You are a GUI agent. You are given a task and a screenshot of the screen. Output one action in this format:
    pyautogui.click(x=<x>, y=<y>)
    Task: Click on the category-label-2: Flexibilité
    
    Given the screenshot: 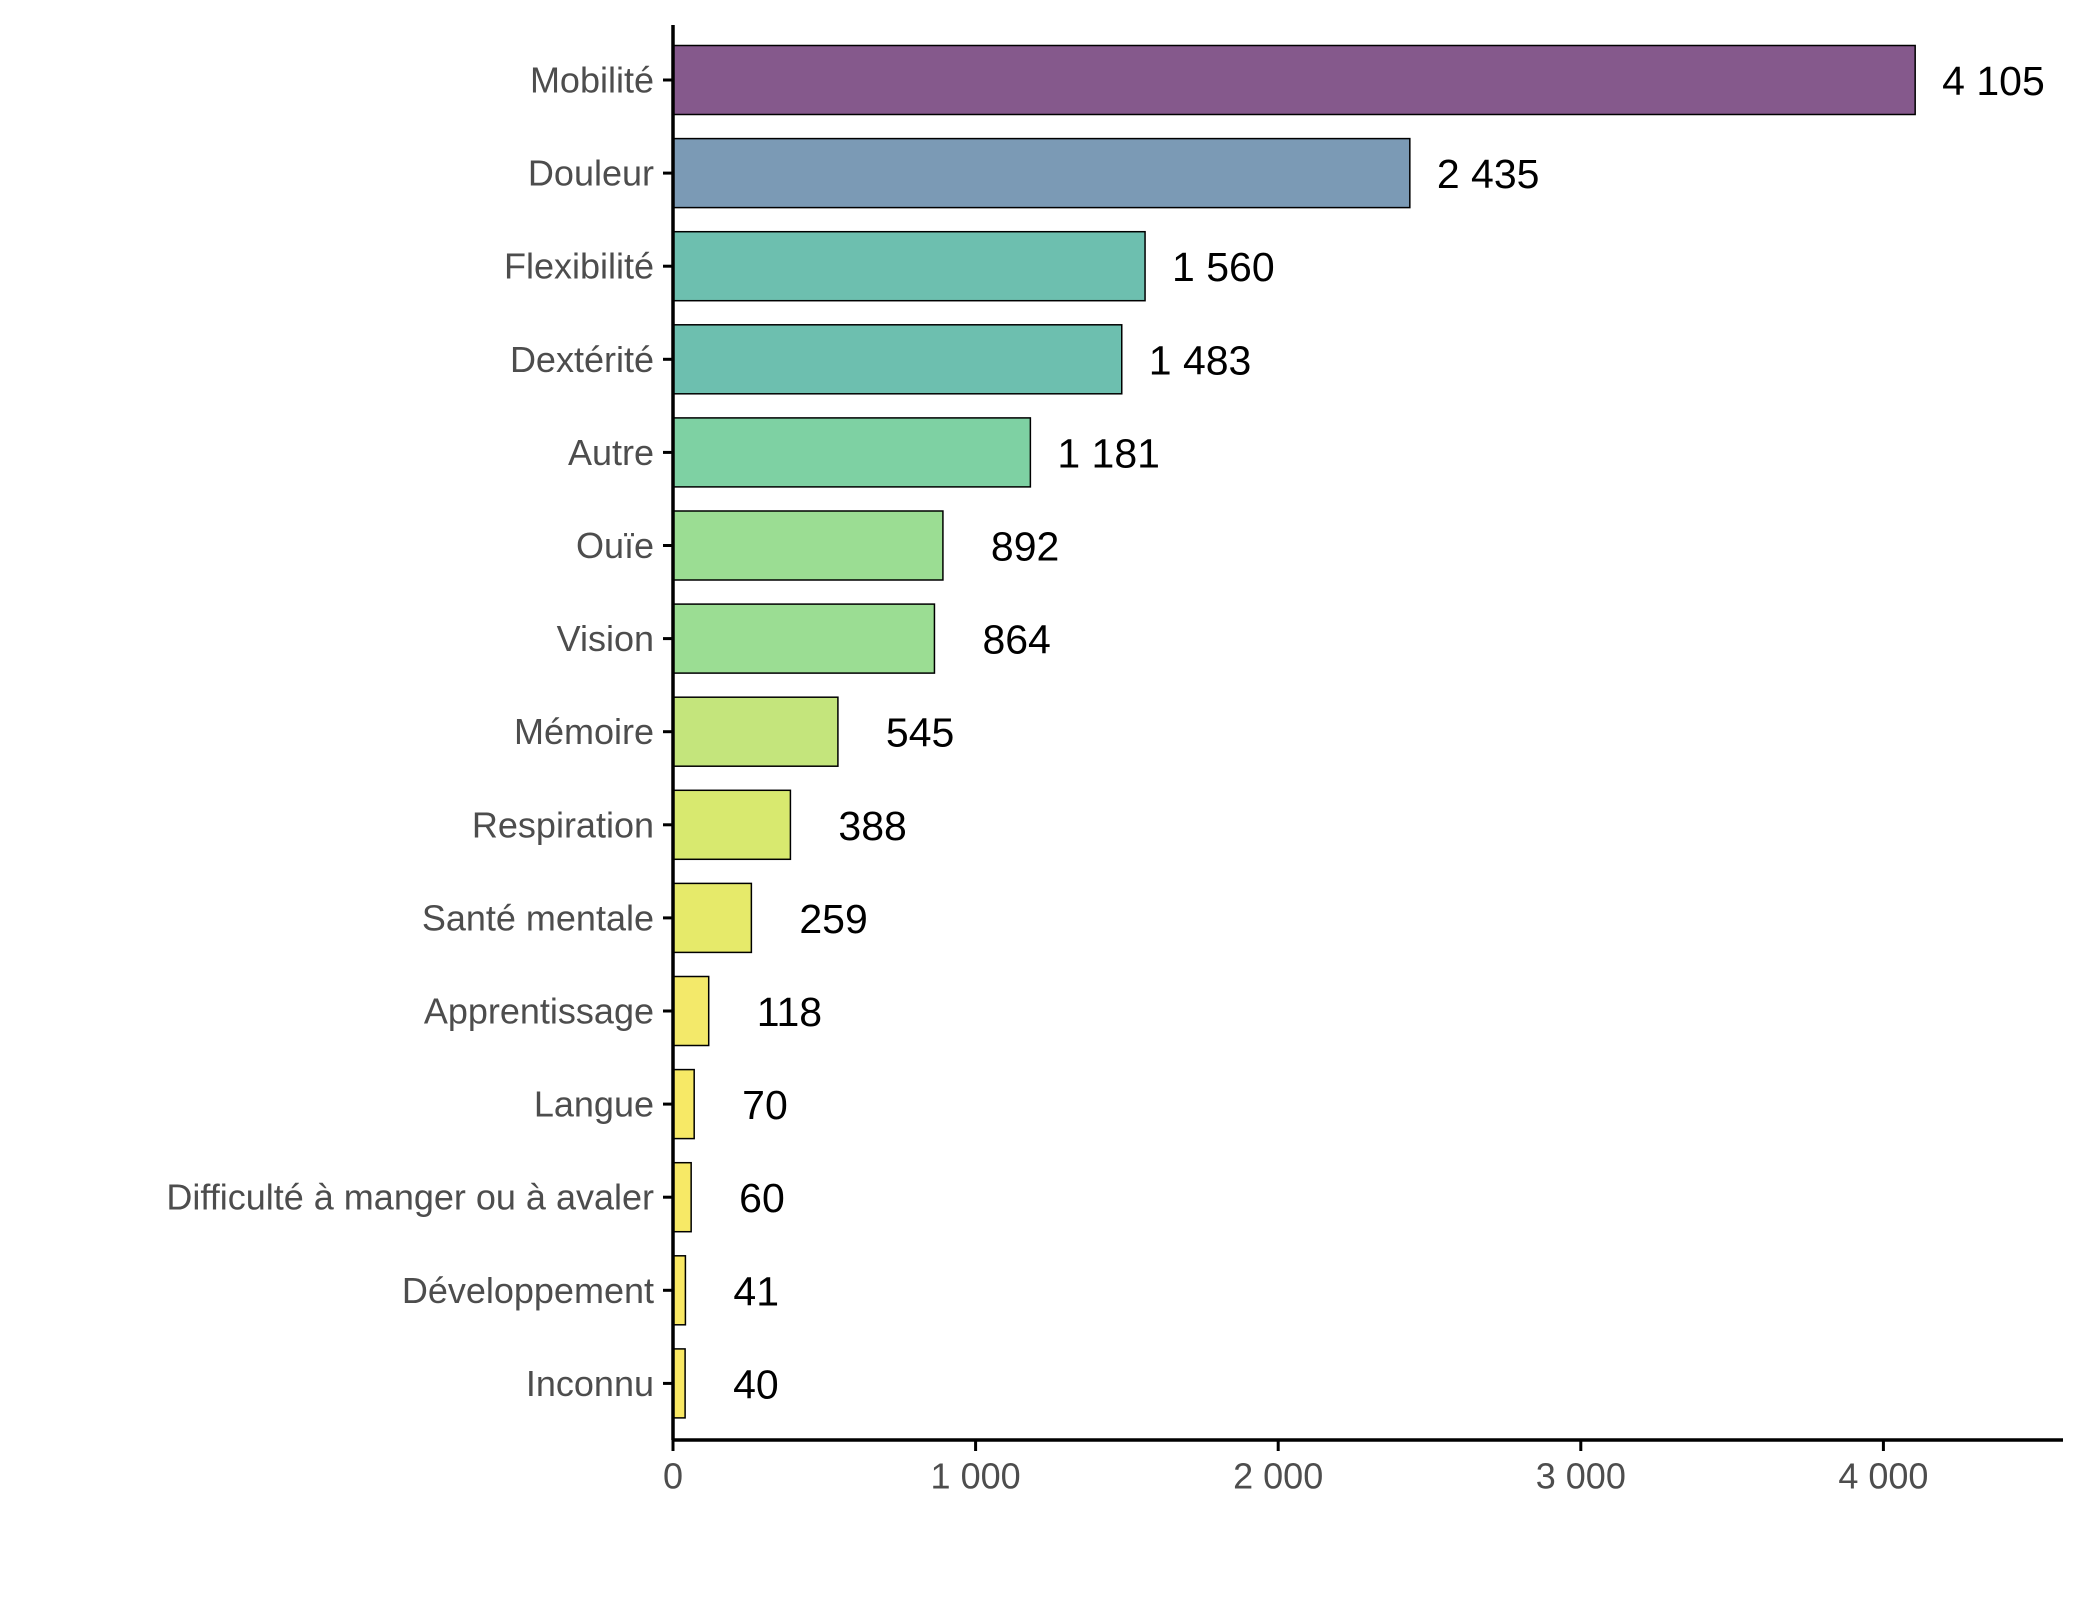 What is the action you would take?
    pyautogui.click(x=579, y=266)
    